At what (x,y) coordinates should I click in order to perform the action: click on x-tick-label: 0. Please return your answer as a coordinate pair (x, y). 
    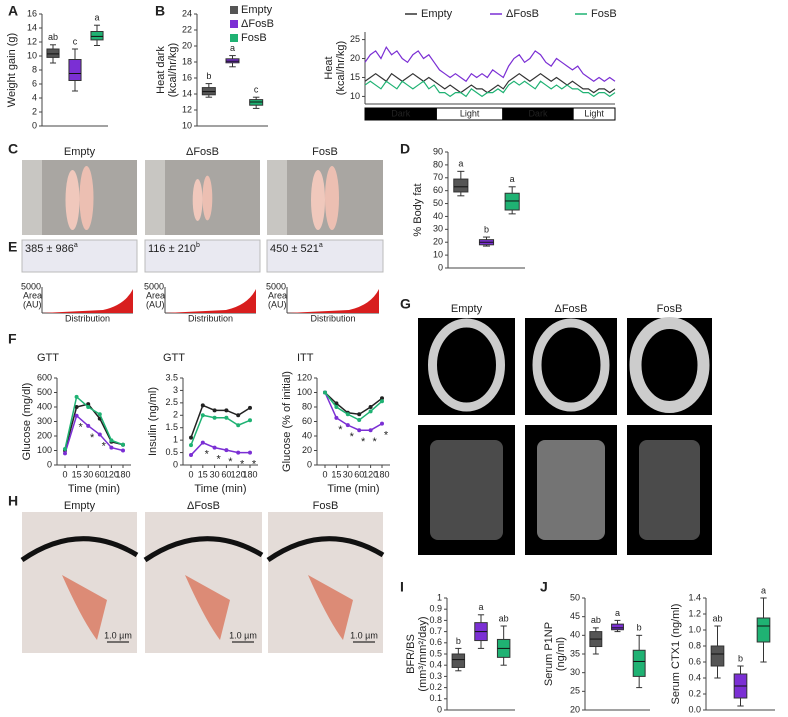
    Looking at the image, I should click on (324, 474).